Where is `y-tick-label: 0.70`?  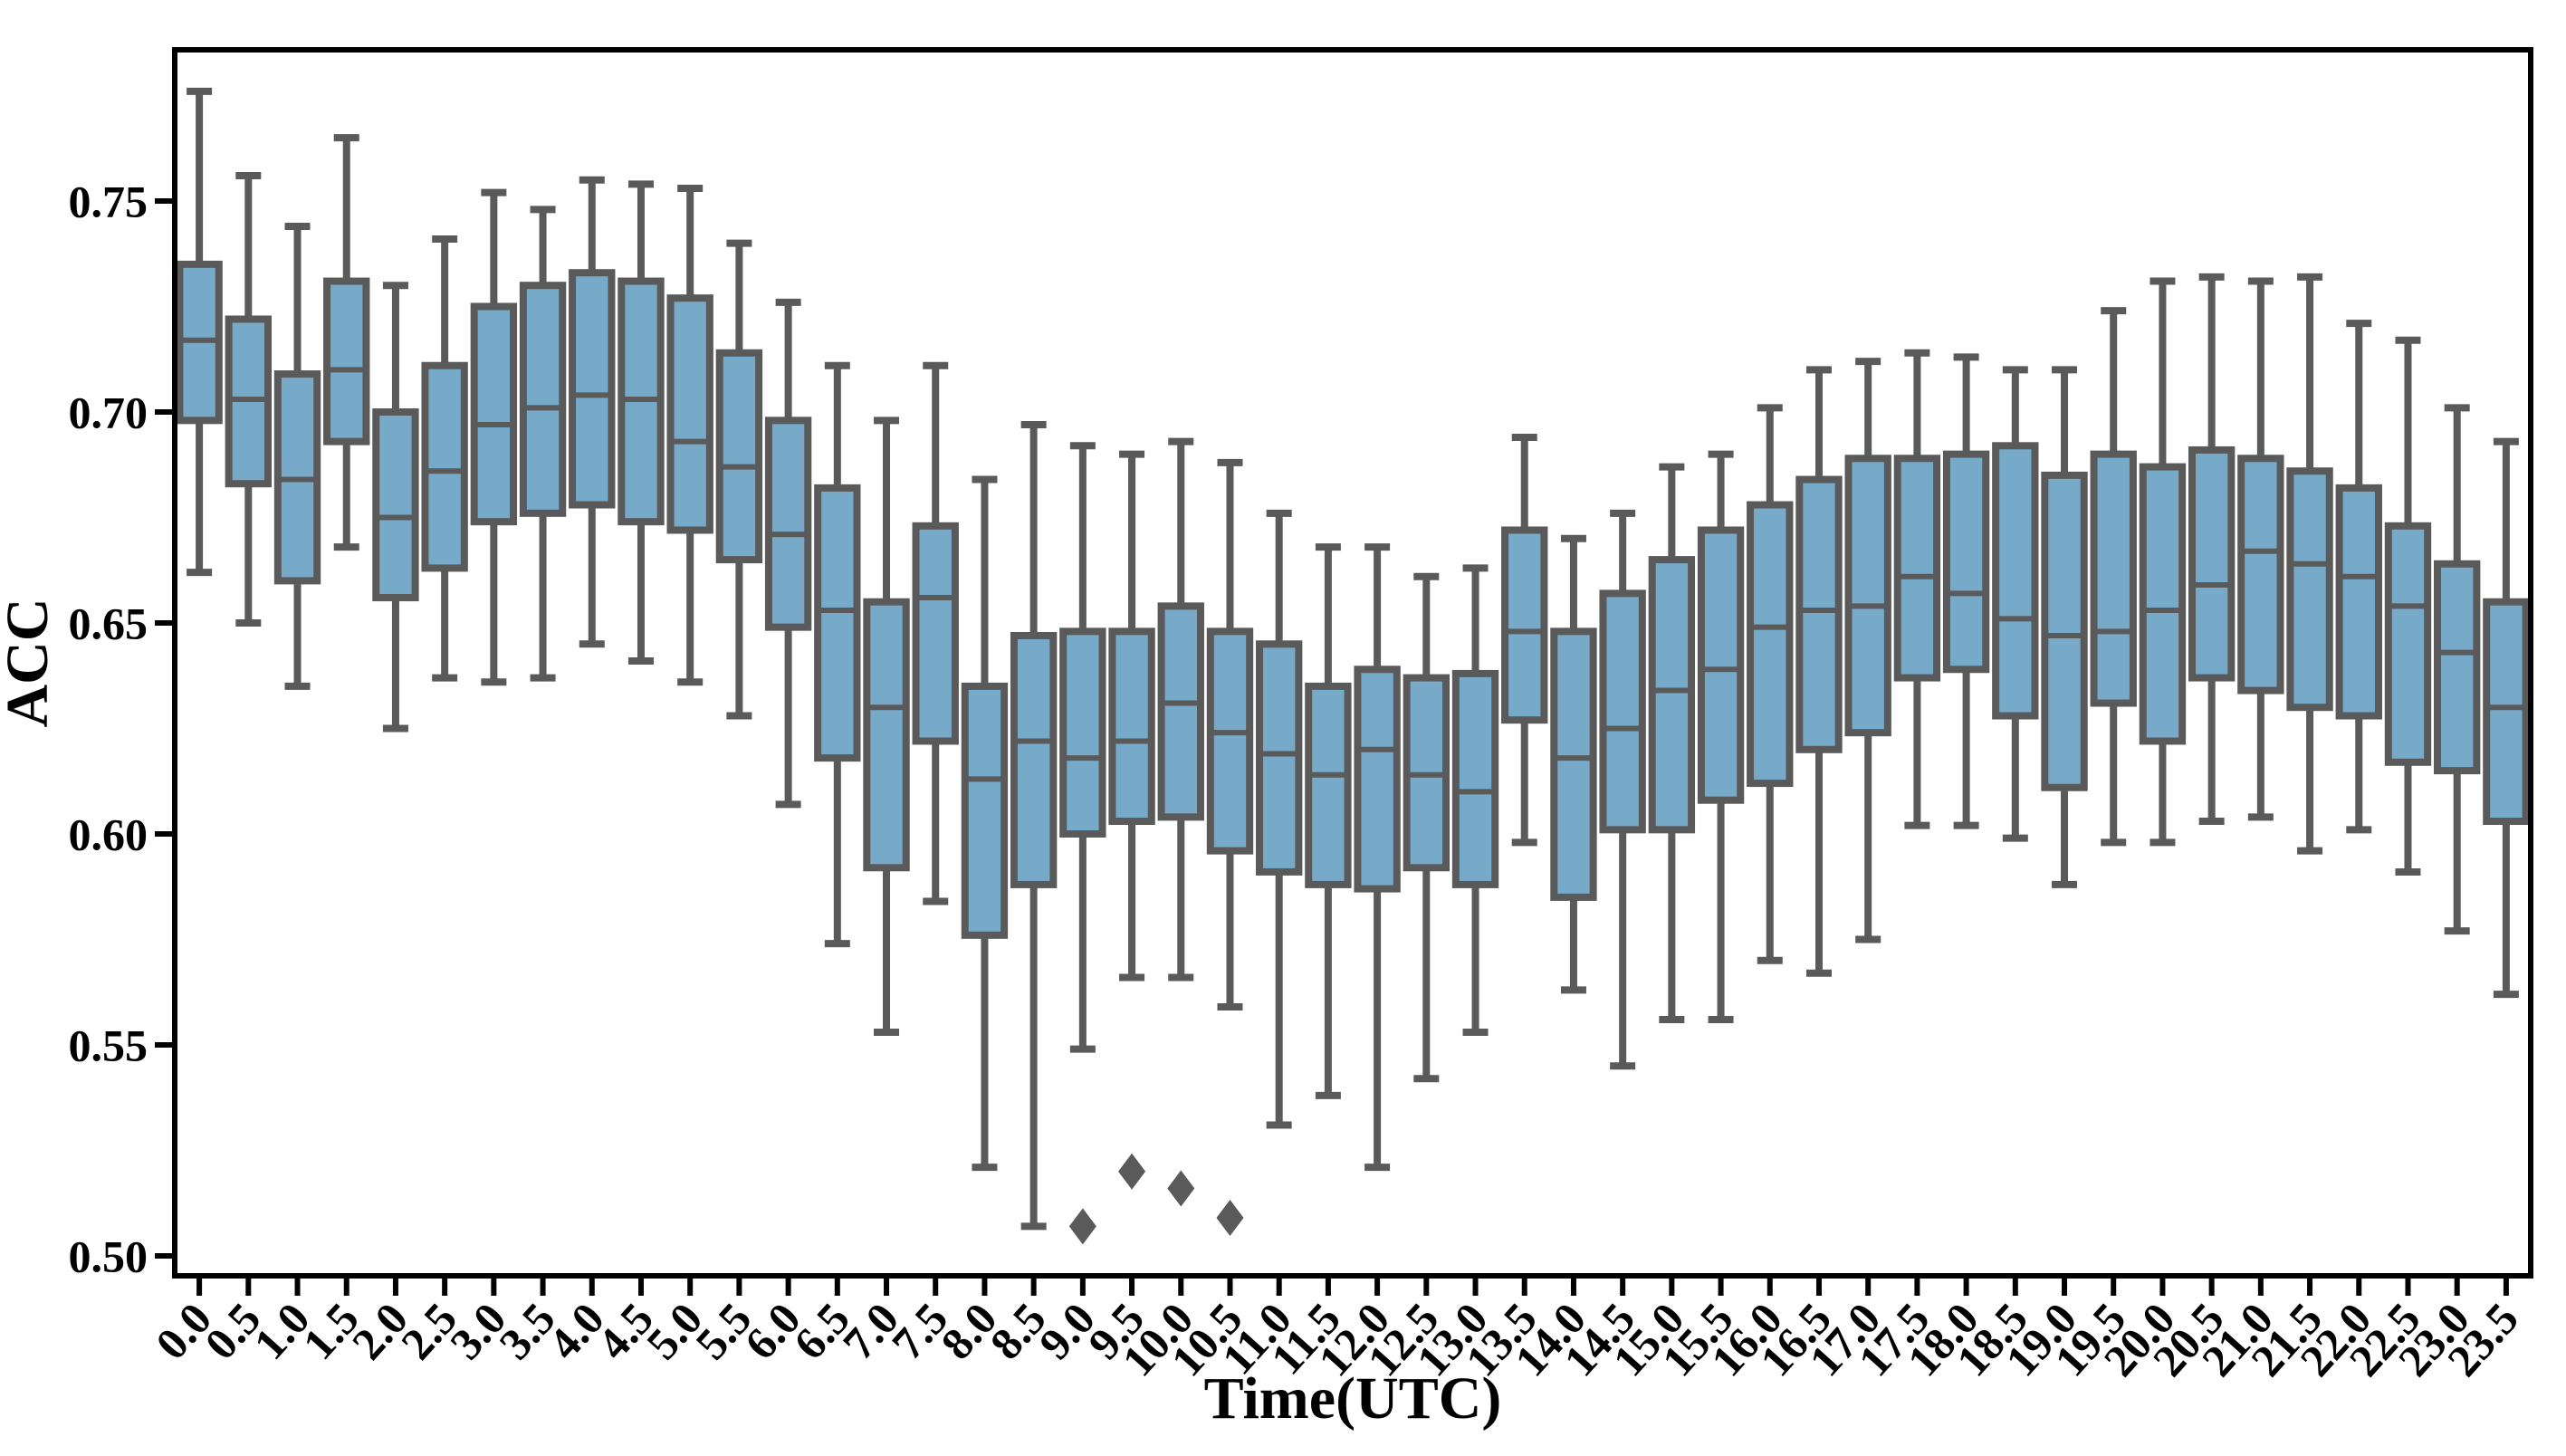 y-tick-label: 0.70 is located at coordinates (108, 413).